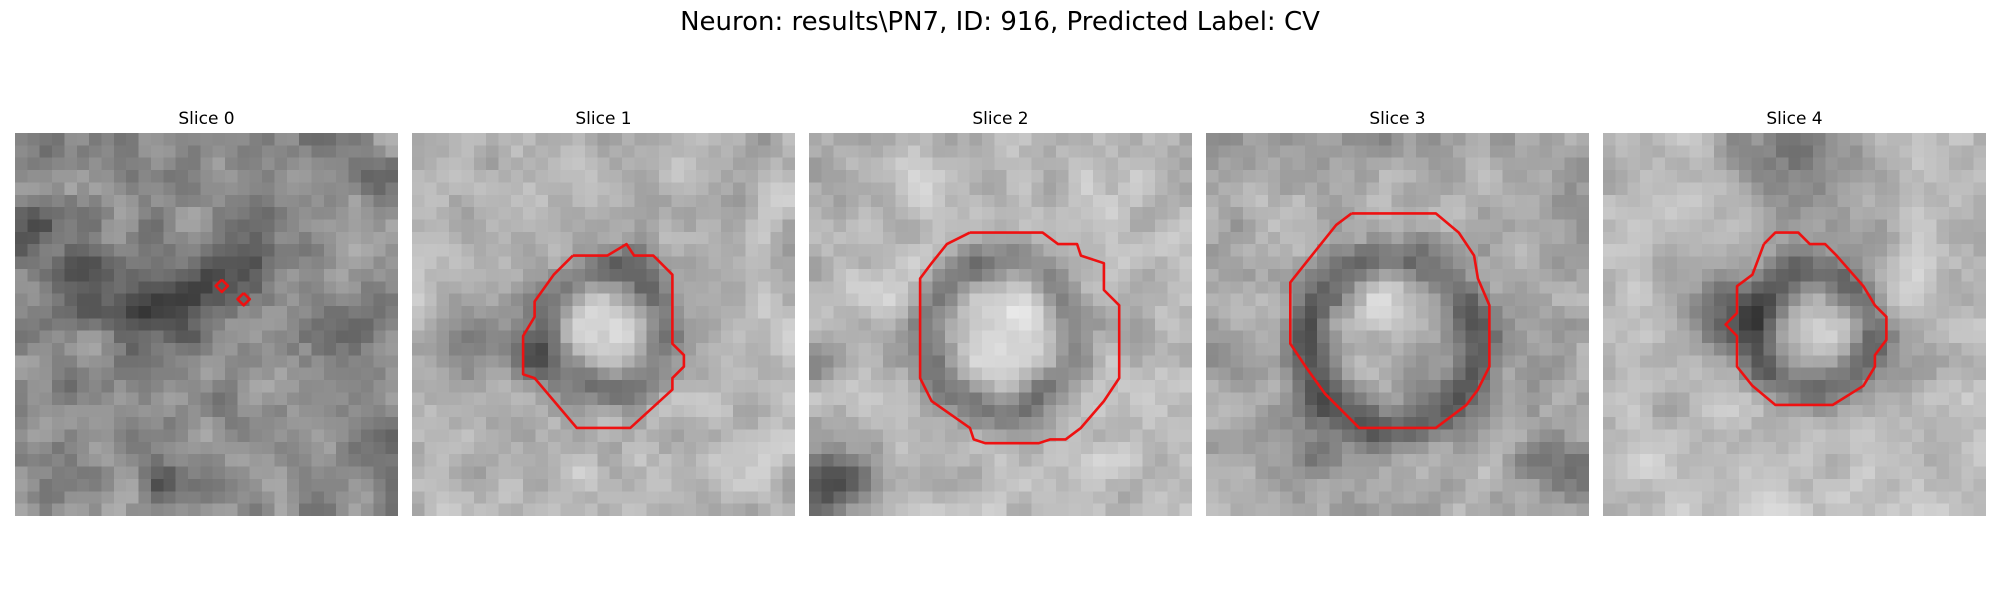 This screenshot has height=600, width=2000. What do you see at coordinates (1397, 119) in the screenshot?
I see `slice-title-3: Slice 3` at bounding box center [1397, 119].